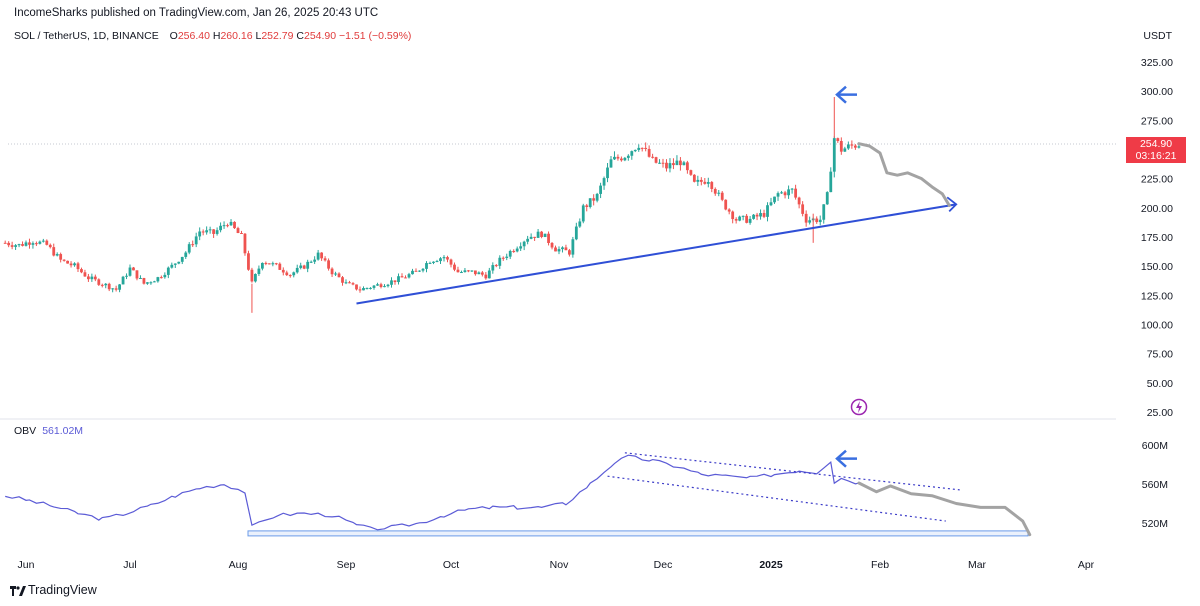 This screenshot has height=606, width=1200. I want to click on low-label: L, so click(258, 36).